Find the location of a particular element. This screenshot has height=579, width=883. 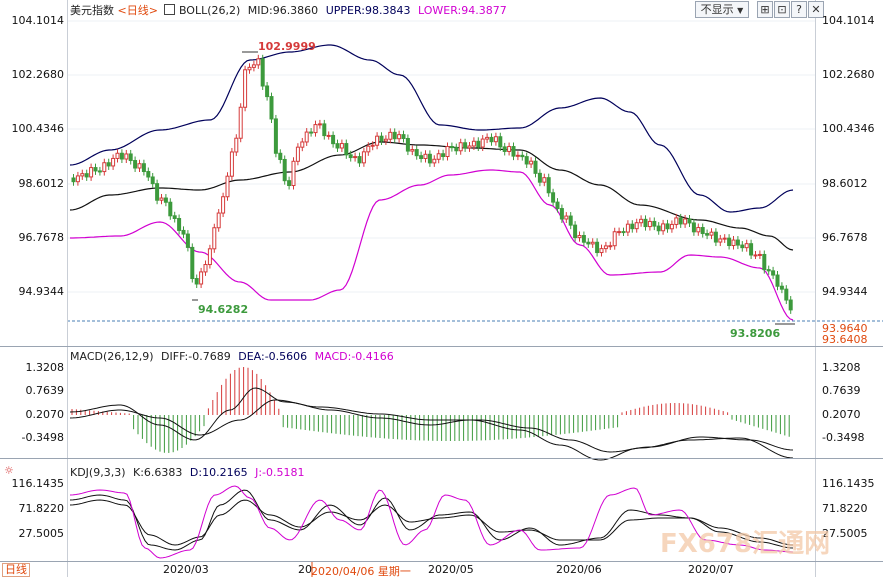

boll-label: BOLL(26,2) is located at coordinates (209, 10).